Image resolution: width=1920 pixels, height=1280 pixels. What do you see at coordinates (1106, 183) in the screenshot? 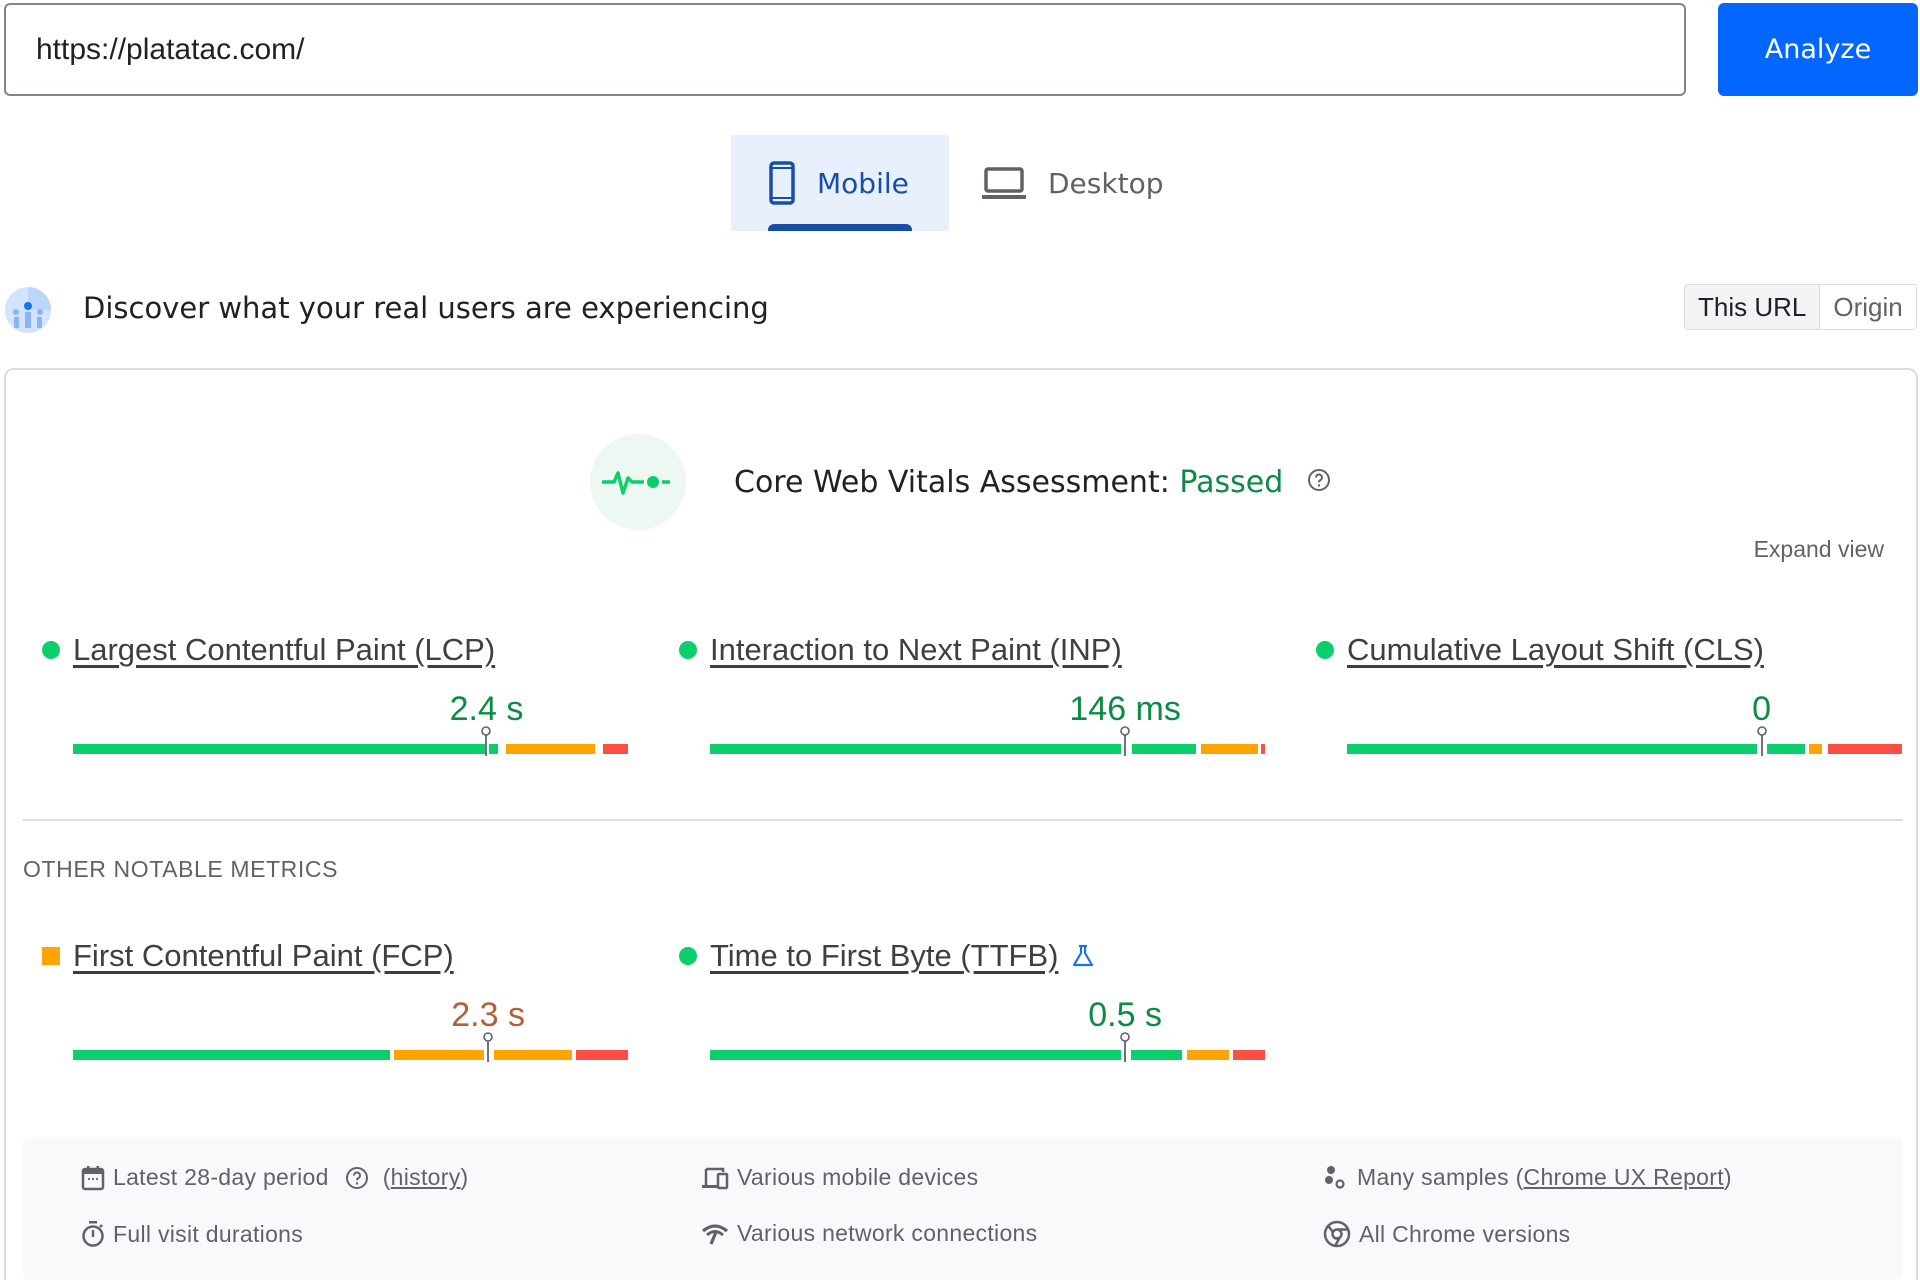
I see `tab-desktop-label: Desktop` at bounding box center [1106, 183].